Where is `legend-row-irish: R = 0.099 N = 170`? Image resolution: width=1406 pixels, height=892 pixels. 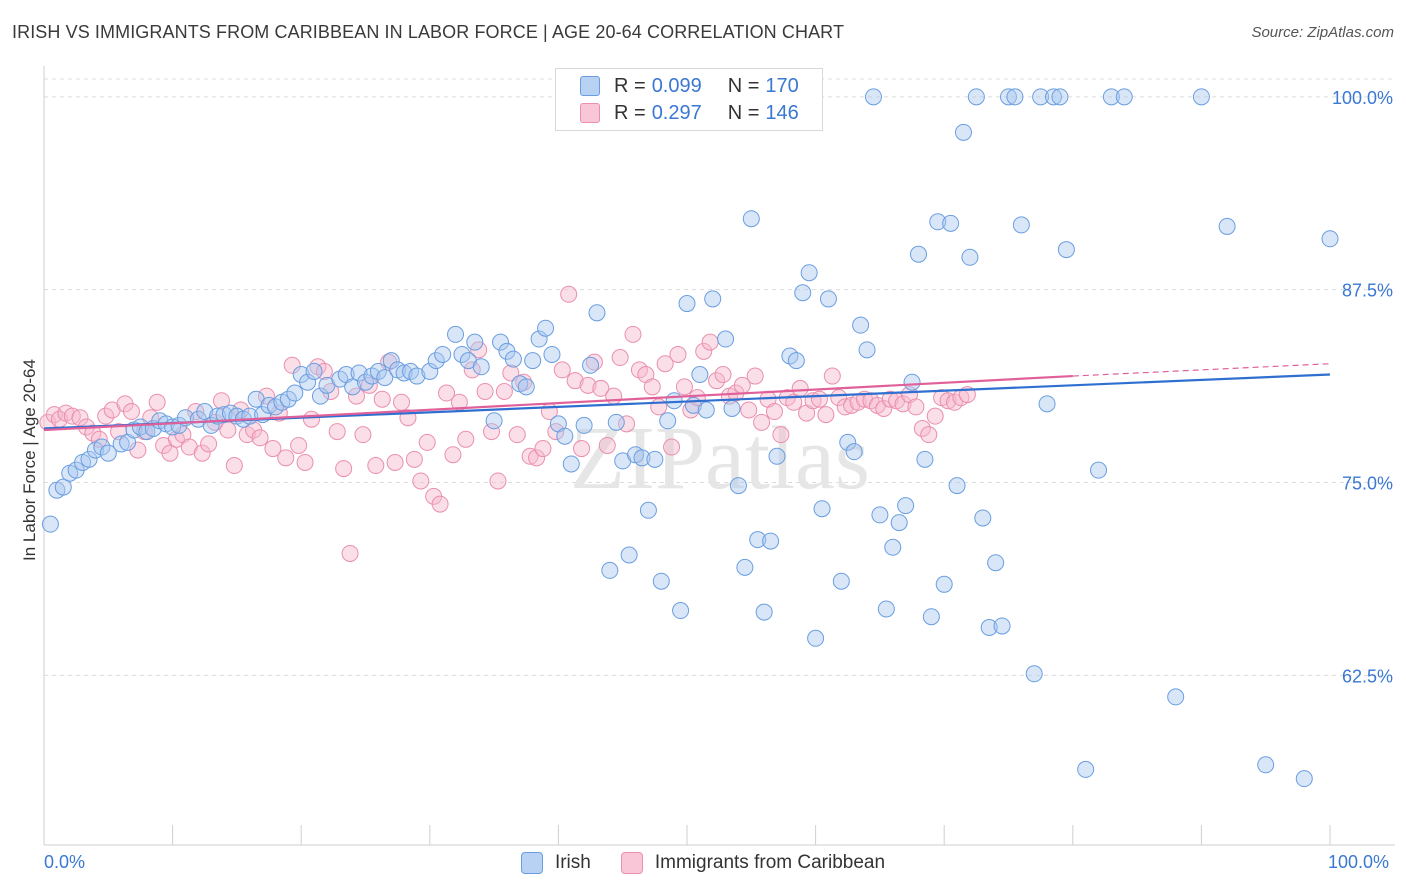 legend-row-irish: R = 0.099 N = 170 is located at coordinates (689, 86).